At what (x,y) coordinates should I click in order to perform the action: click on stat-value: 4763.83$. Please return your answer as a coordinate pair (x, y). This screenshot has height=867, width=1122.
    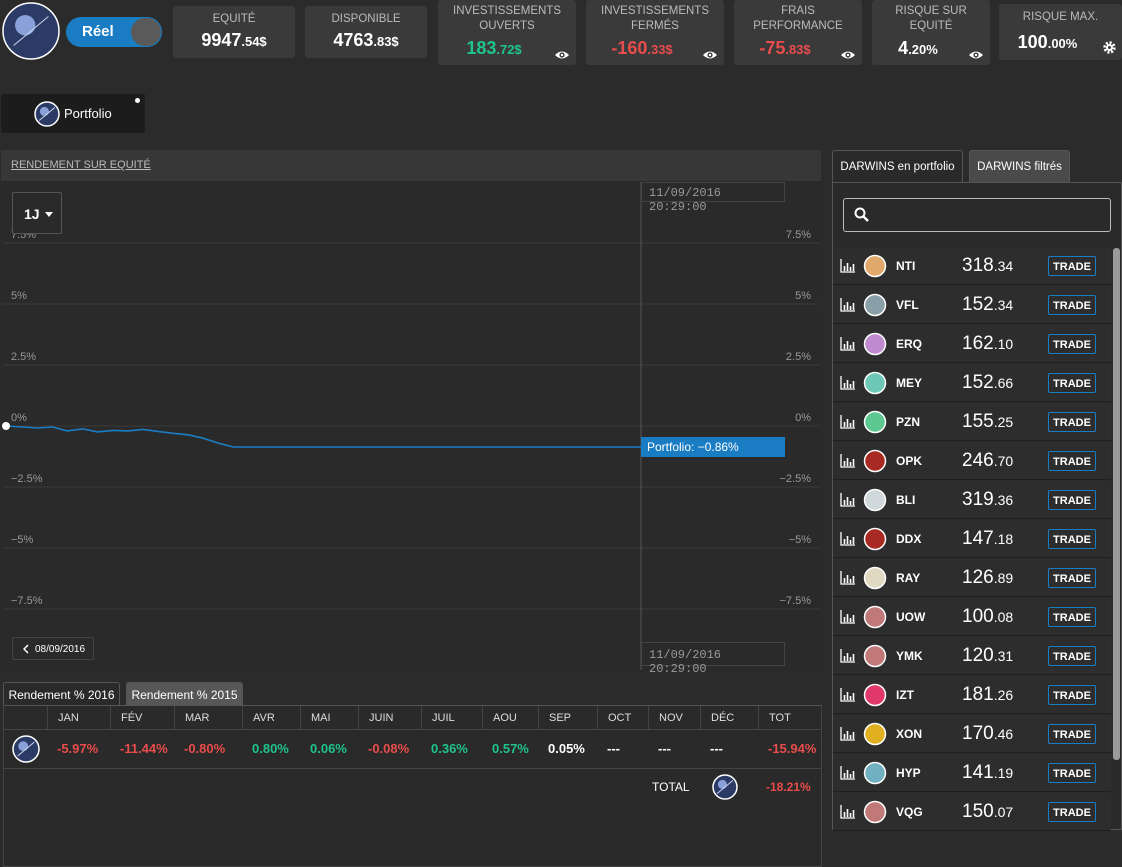
    Looking at the image, I should click on (366, 40).